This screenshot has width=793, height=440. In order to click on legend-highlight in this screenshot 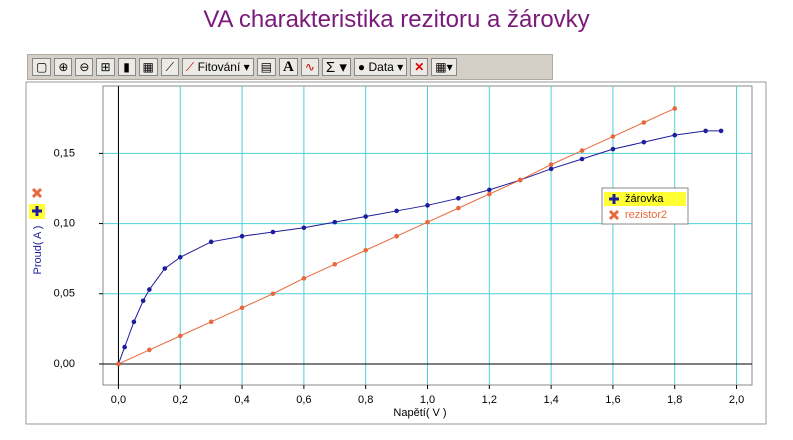, I will do `click(645, 199)`.